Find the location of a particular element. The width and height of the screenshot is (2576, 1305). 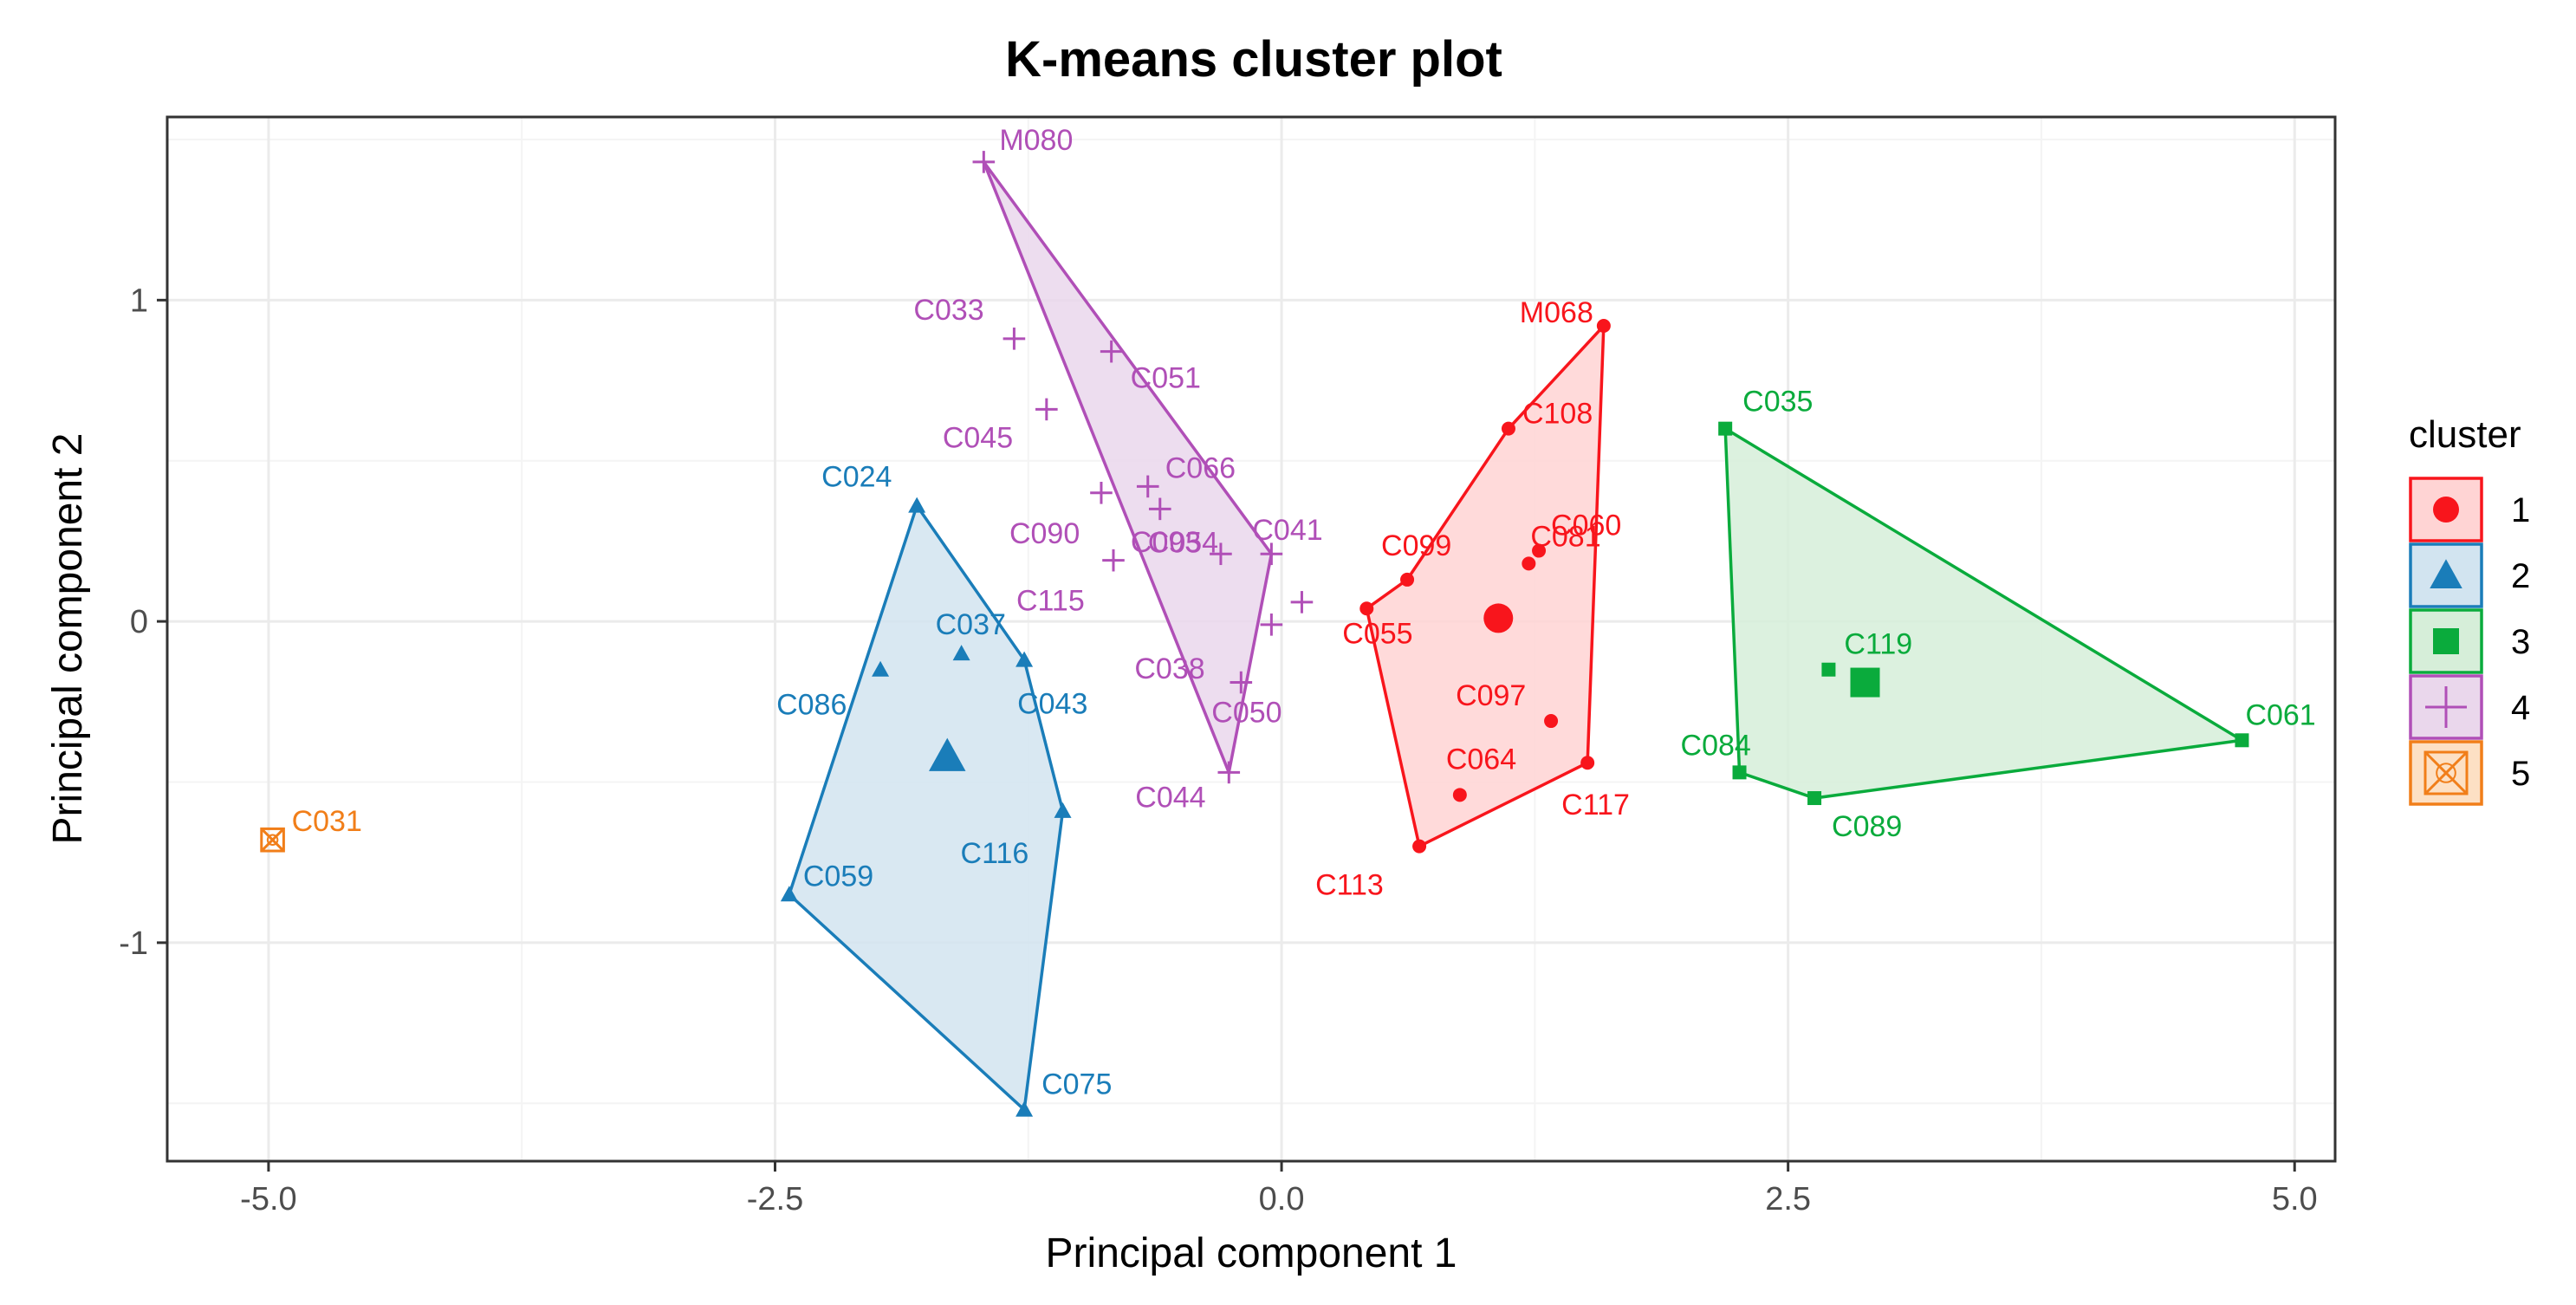

point-label: C035 is located at coordinates (1778, 402).